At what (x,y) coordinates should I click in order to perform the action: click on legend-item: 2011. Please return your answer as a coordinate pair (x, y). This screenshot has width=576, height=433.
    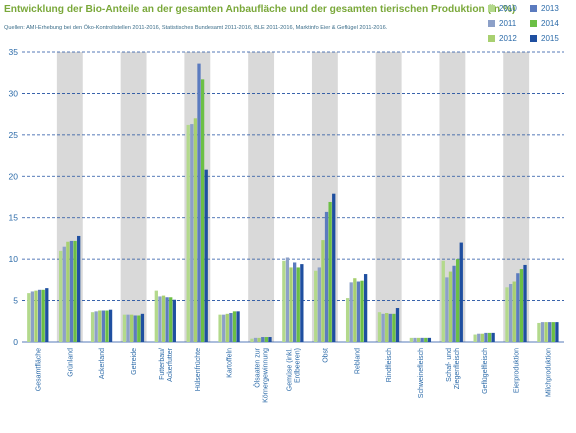
    Looking at the image, I should click on (502, 23).